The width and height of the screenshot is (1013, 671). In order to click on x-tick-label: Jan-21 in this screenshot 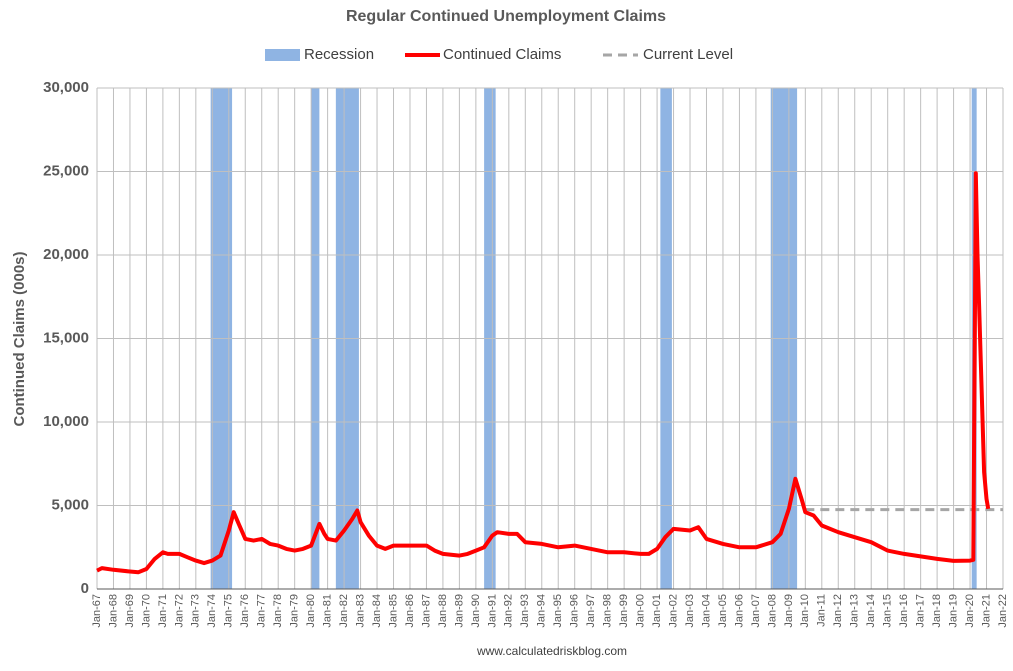, I will do `click(986, 611)`.